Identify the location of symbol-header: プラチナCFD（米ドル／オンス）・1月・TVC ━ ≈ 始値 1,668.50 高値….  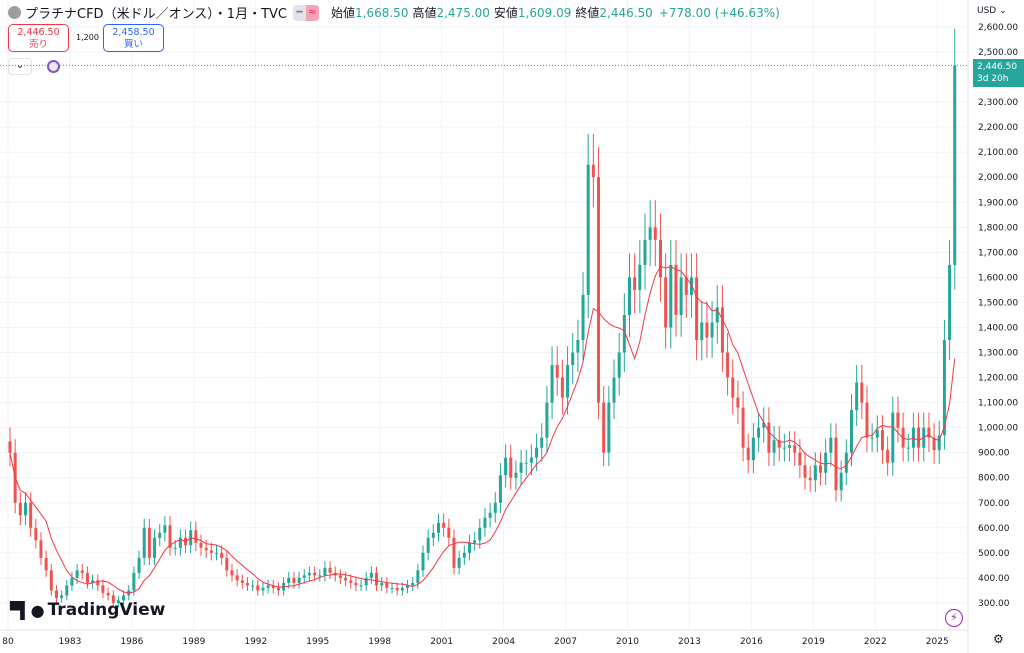
(394, 12).